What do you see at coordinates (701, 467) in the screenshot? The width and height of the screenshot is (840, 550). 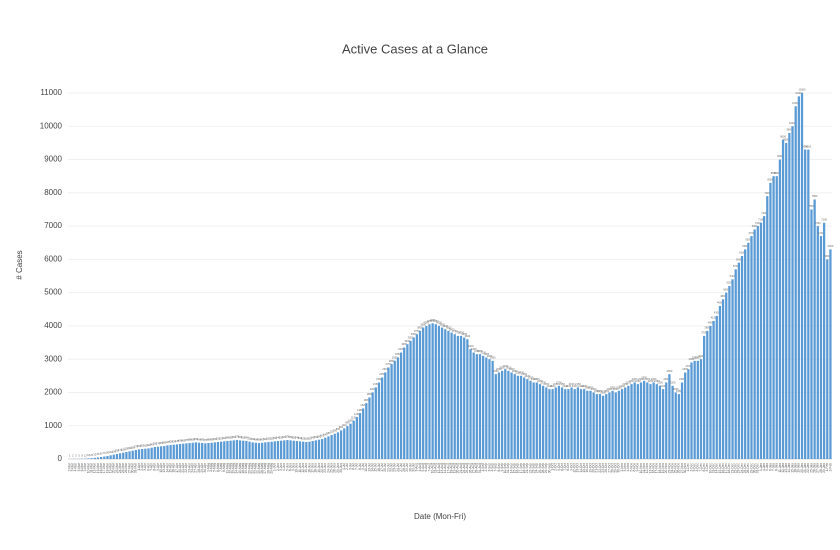 I see `x-tick-label: 7-Dec` at bounding box center [701, 467].